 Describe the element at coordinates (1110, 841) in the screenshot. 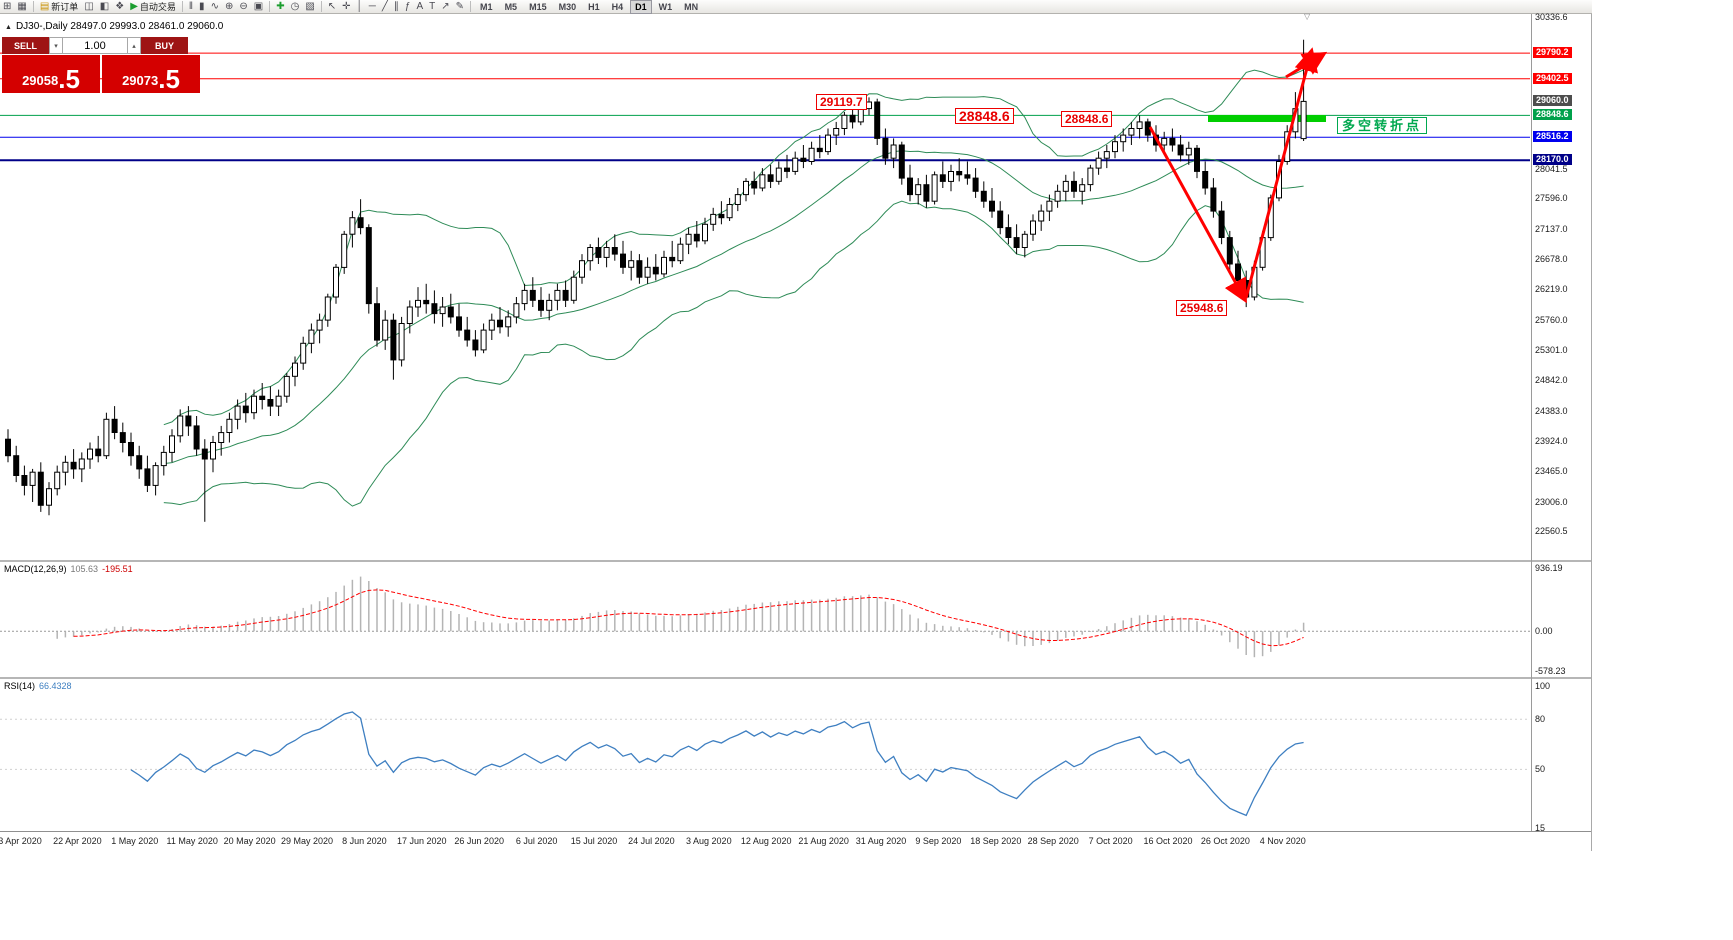

I see `date-label: 7 Oct 2020` at that location.